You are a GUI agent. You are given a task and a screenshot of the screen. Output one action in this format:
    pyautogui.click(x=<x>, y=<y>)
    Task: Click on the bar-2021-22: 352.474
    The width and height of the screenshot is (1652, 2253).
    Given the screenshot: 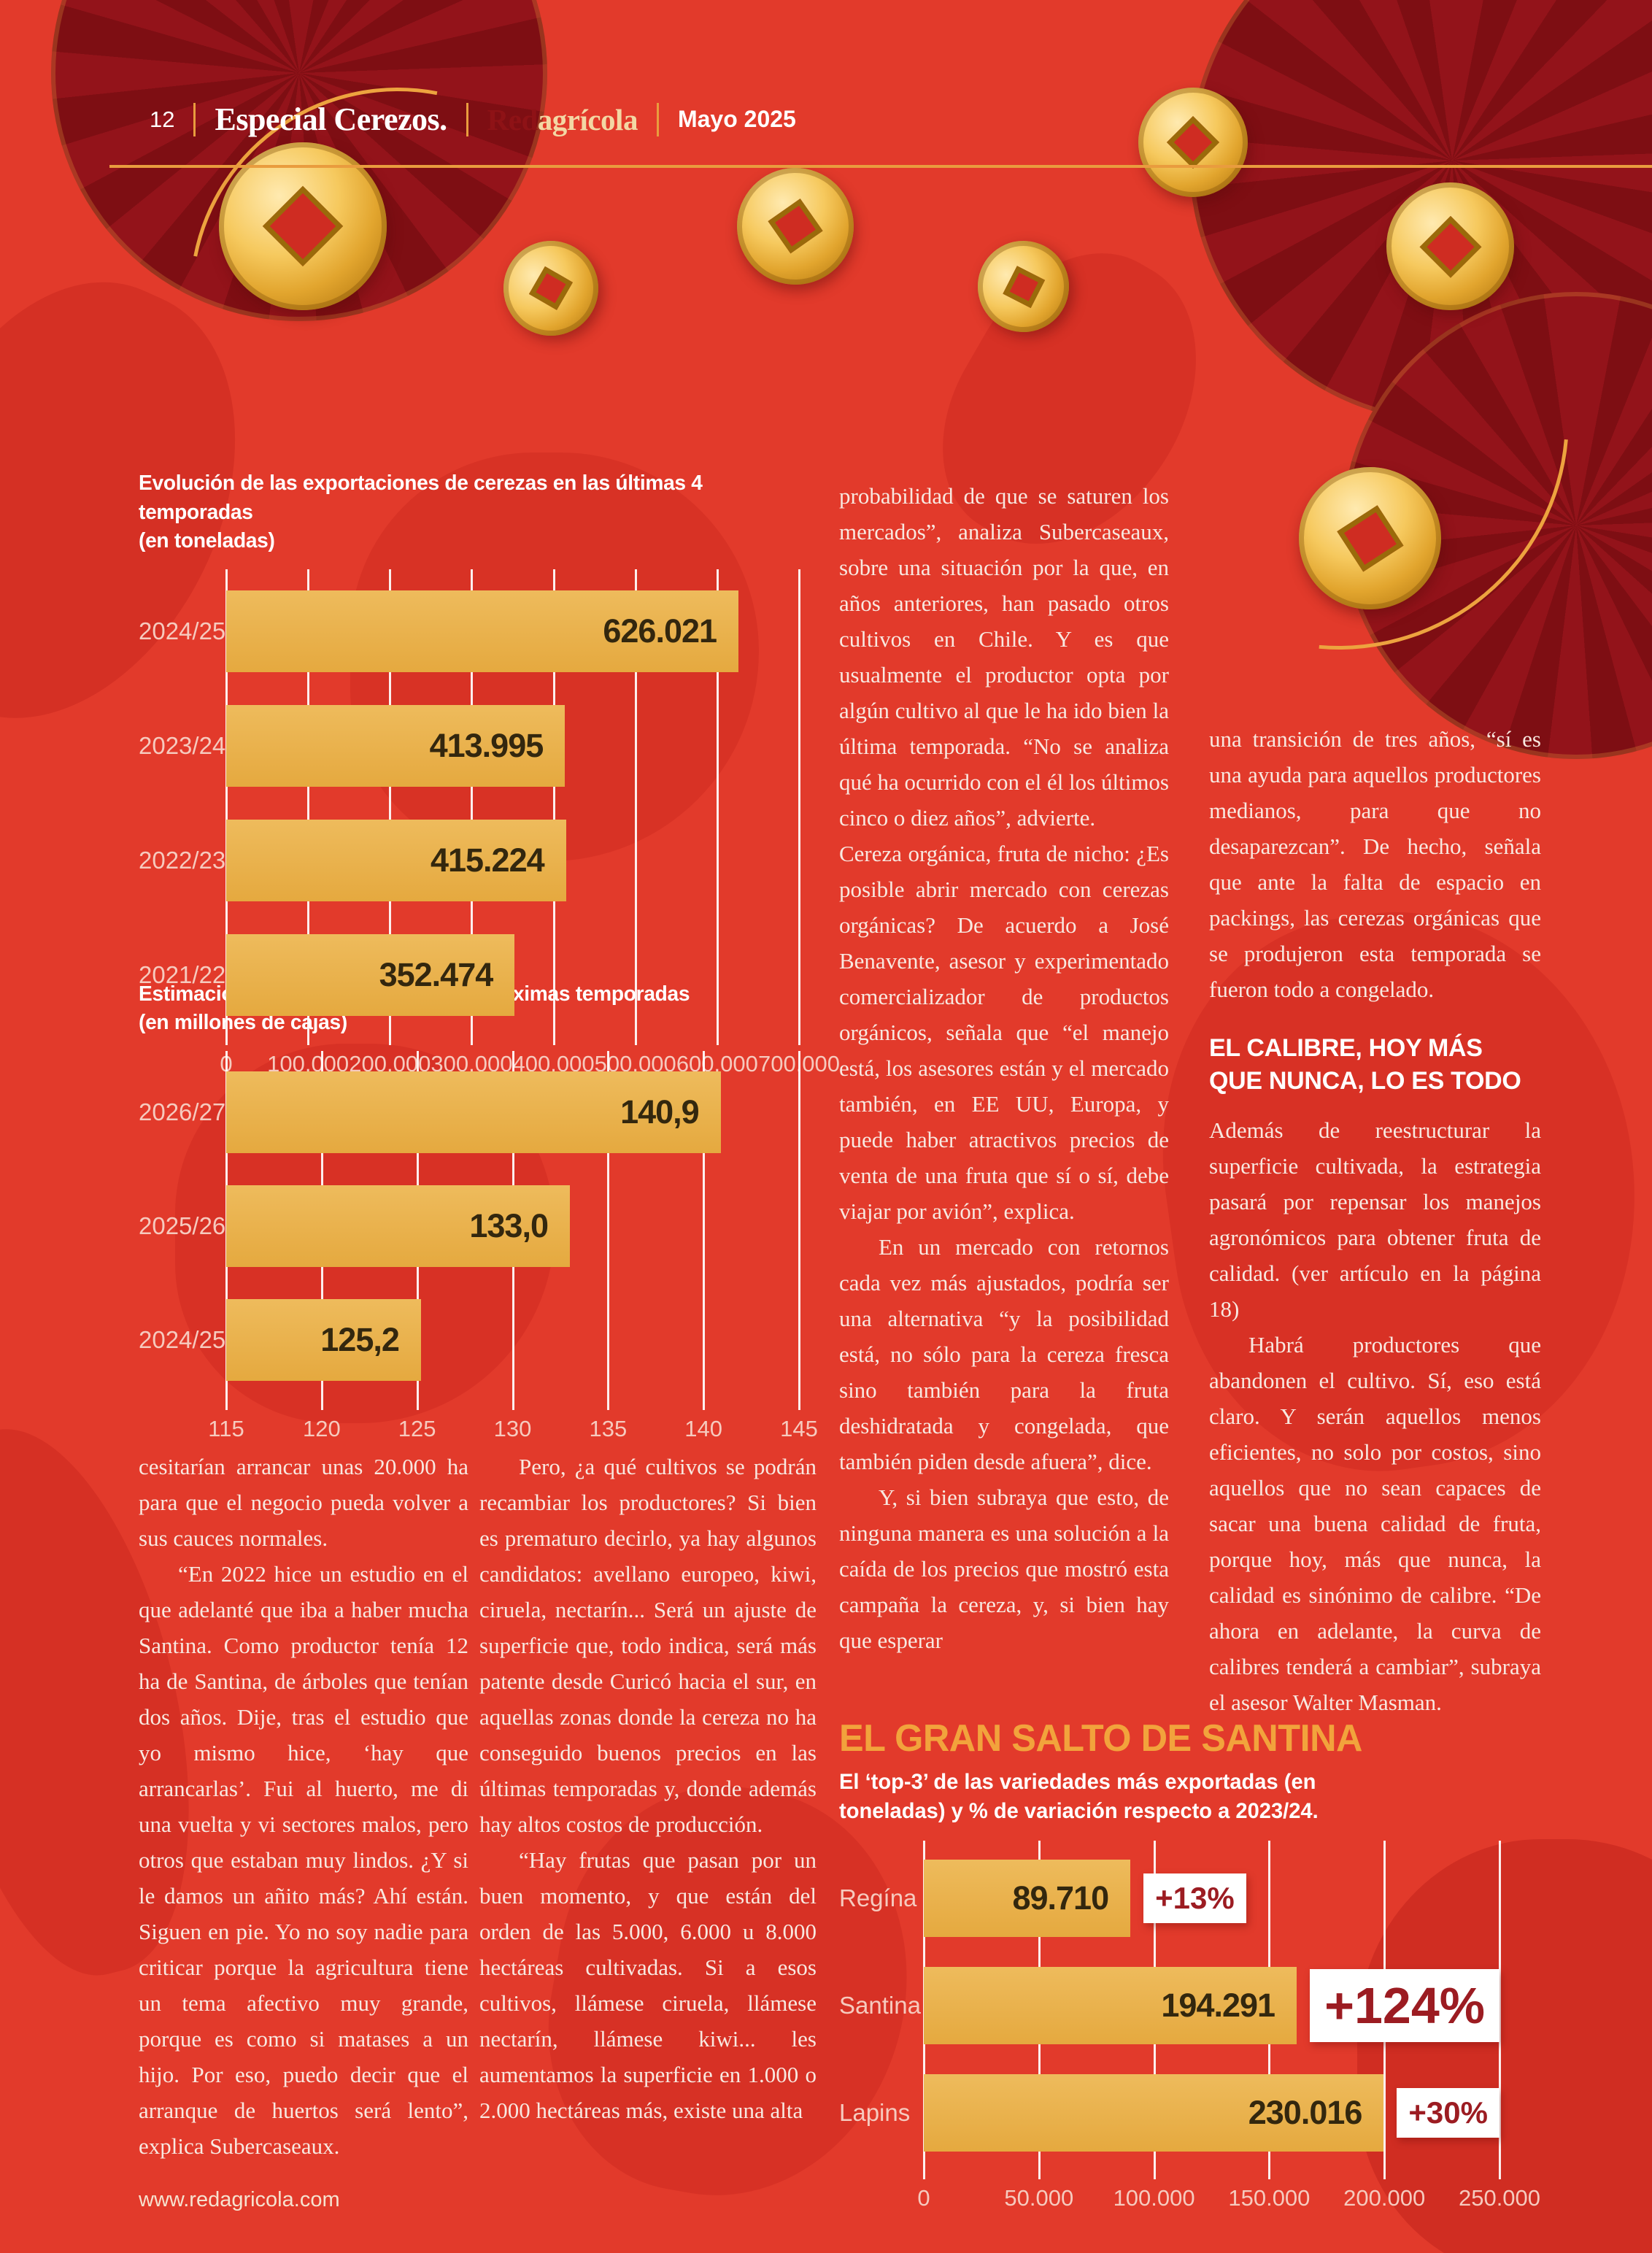 What is the action you would take?
    pyautogui.click(x=370, y=974)
    